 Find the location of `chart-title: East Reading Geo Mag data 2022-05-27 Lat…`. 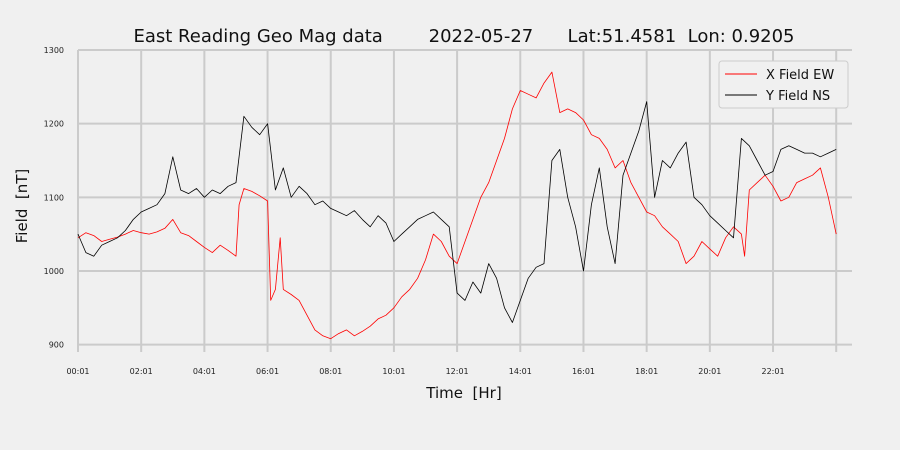

chart-title: East Reading Geo Mag data 2022-05-27 Lat… is located at coordinates (463, 36).